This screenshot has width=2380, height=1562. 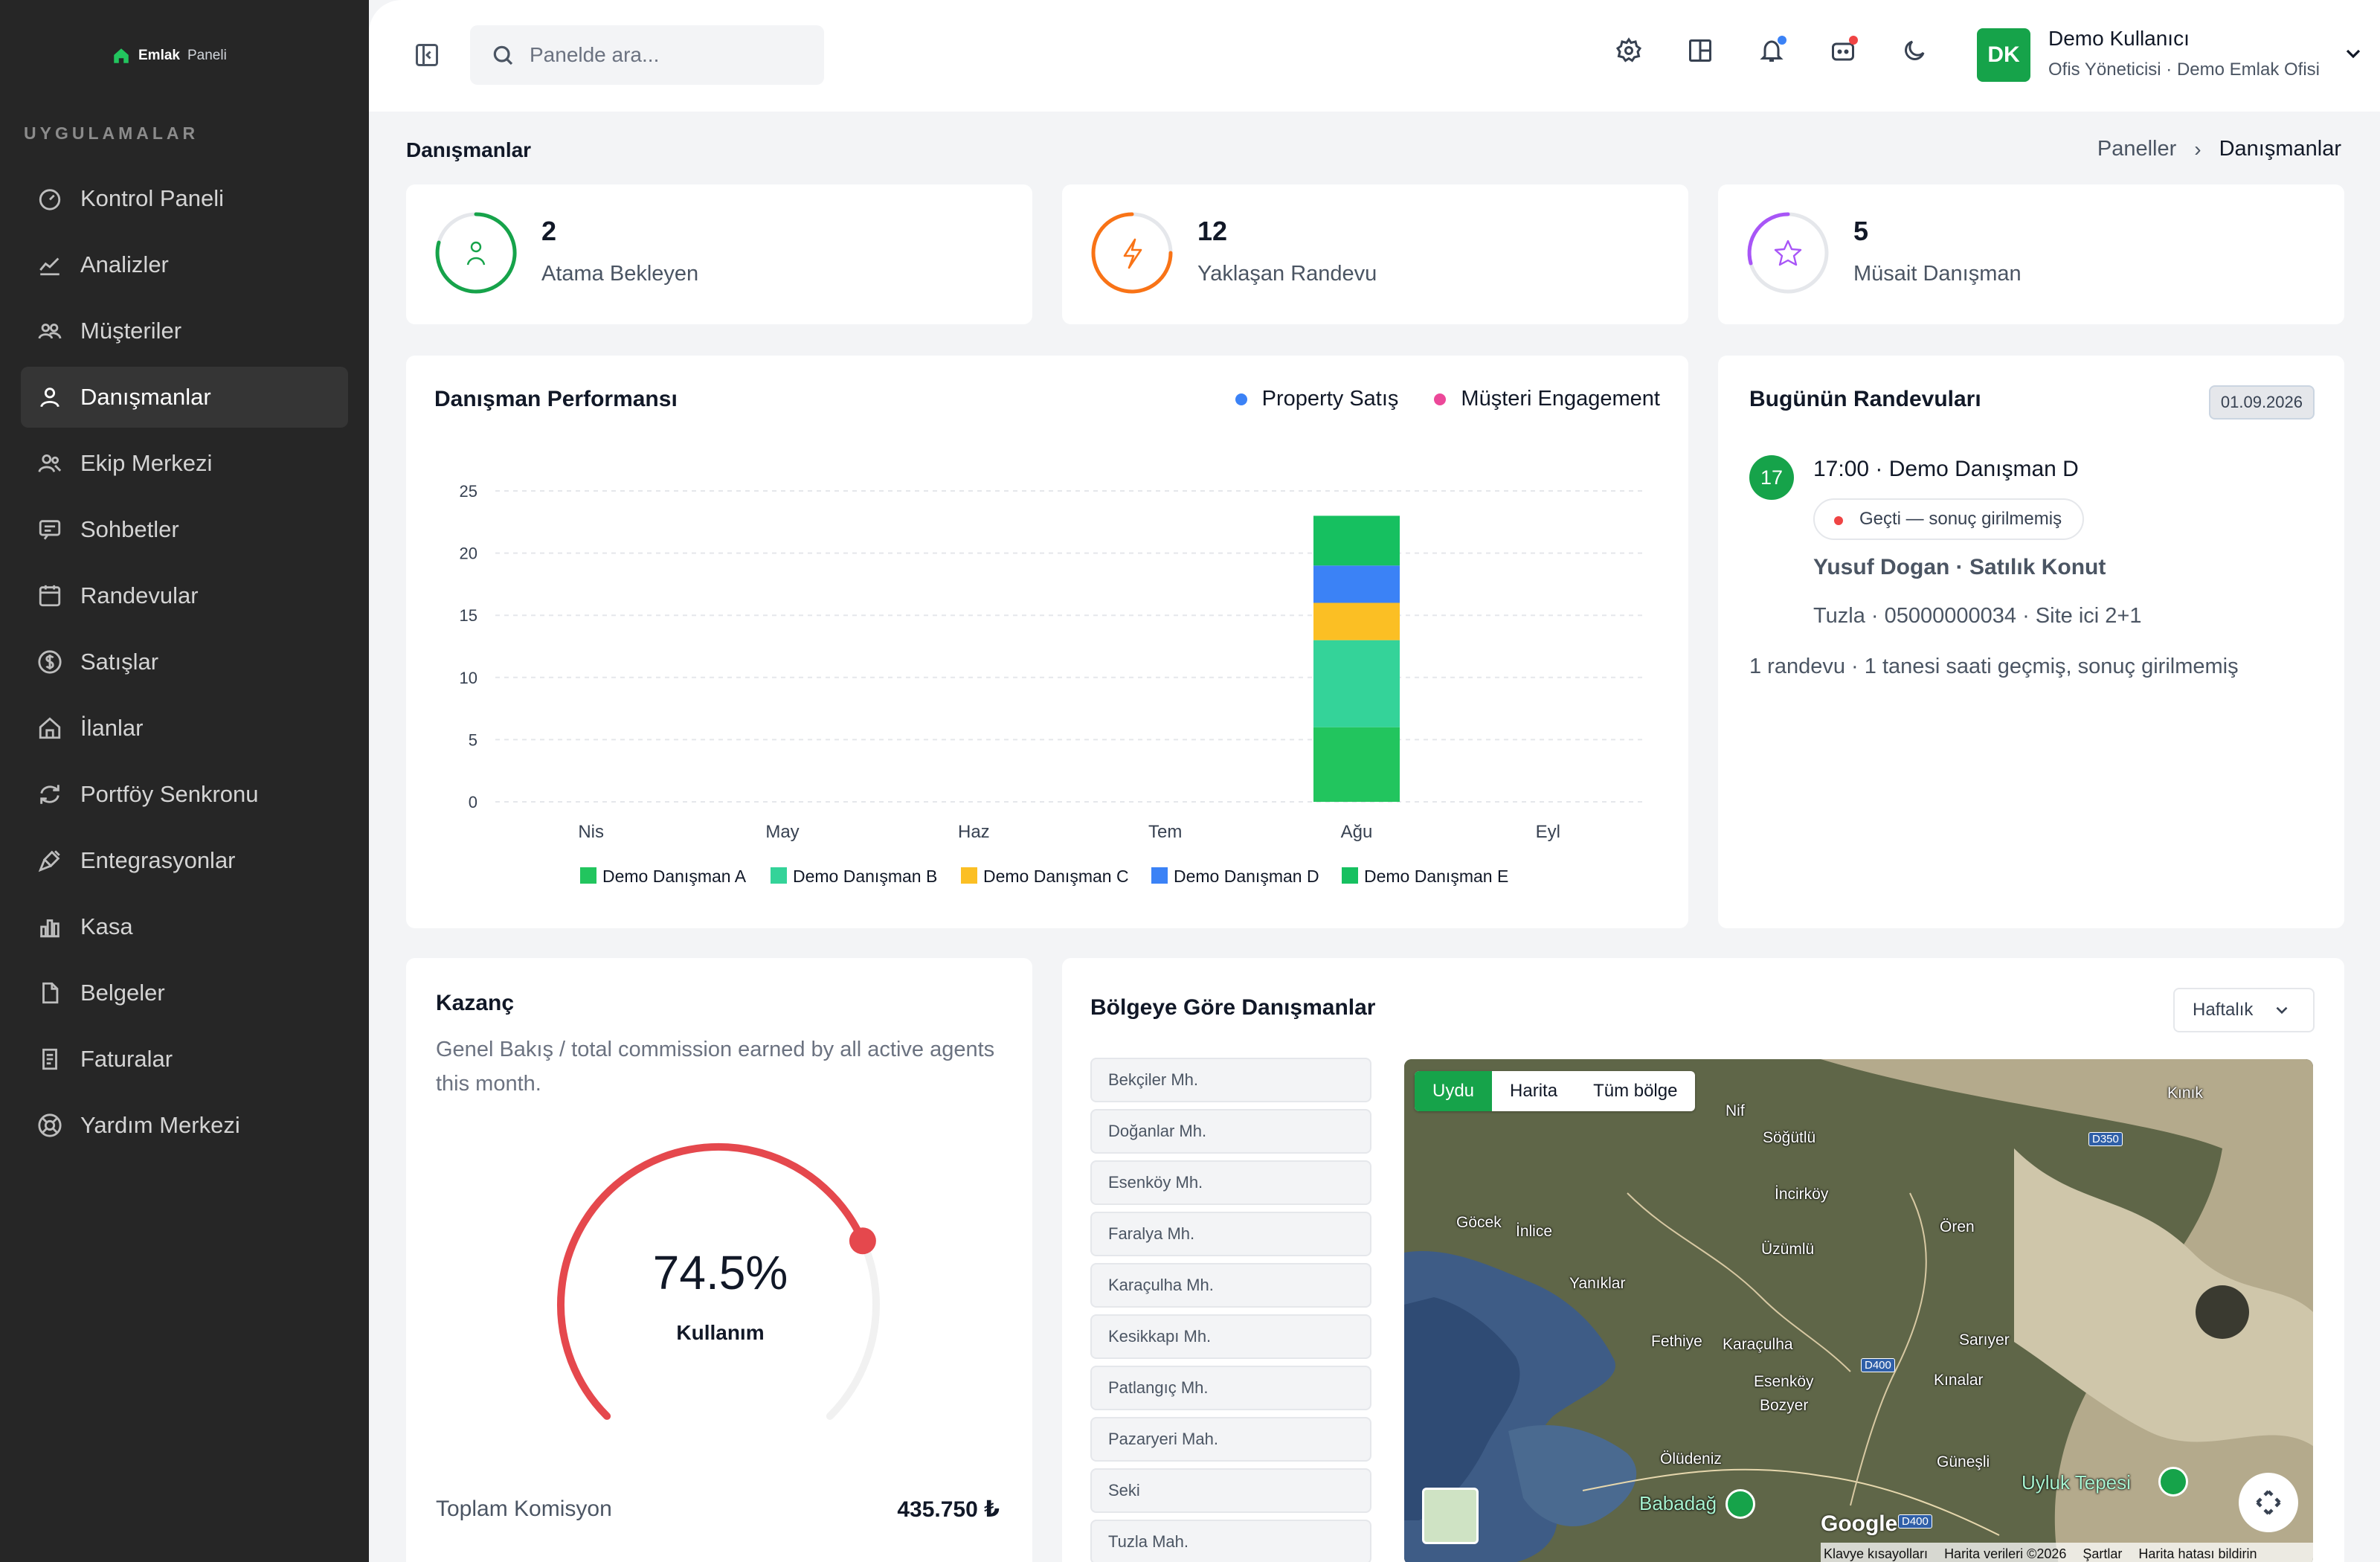 I want to click on map-place-label: Kınalar, so click(x=1959, y=1380).